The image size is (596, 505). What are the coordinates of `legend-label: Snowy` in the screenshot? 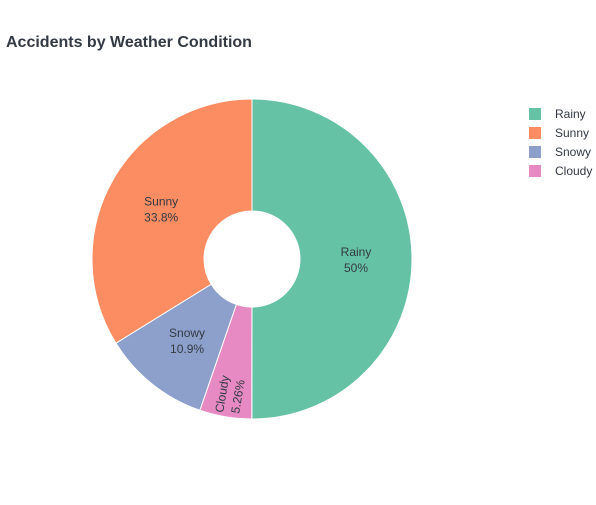 It's located at (573, 152).